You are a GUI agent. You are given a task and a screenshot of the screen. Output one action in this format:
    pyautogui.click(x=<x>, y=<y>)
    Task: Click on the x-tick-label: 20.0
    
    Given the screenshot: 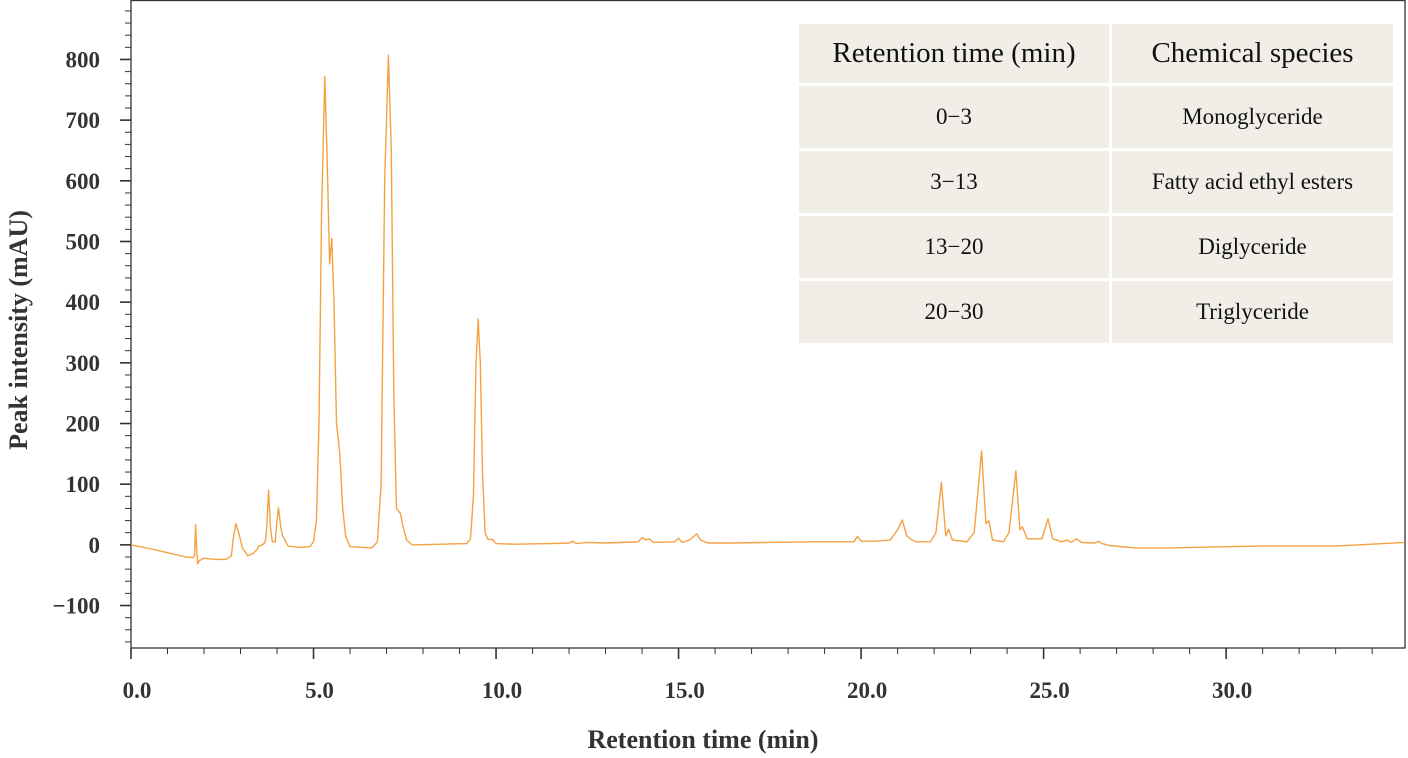 What is the action you would take?
    pyautogui.click(x=867, y=690)
    